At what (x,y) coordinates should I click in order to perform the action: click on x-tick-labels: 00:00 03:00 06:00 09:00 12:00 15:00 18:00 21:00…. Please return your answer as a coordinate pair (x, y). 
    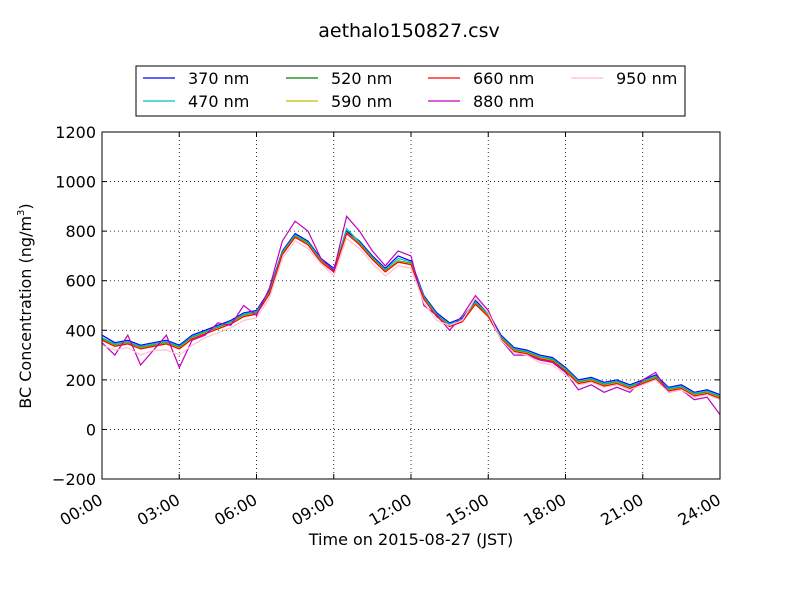
    Looking at the image, I should click on (390, 510).